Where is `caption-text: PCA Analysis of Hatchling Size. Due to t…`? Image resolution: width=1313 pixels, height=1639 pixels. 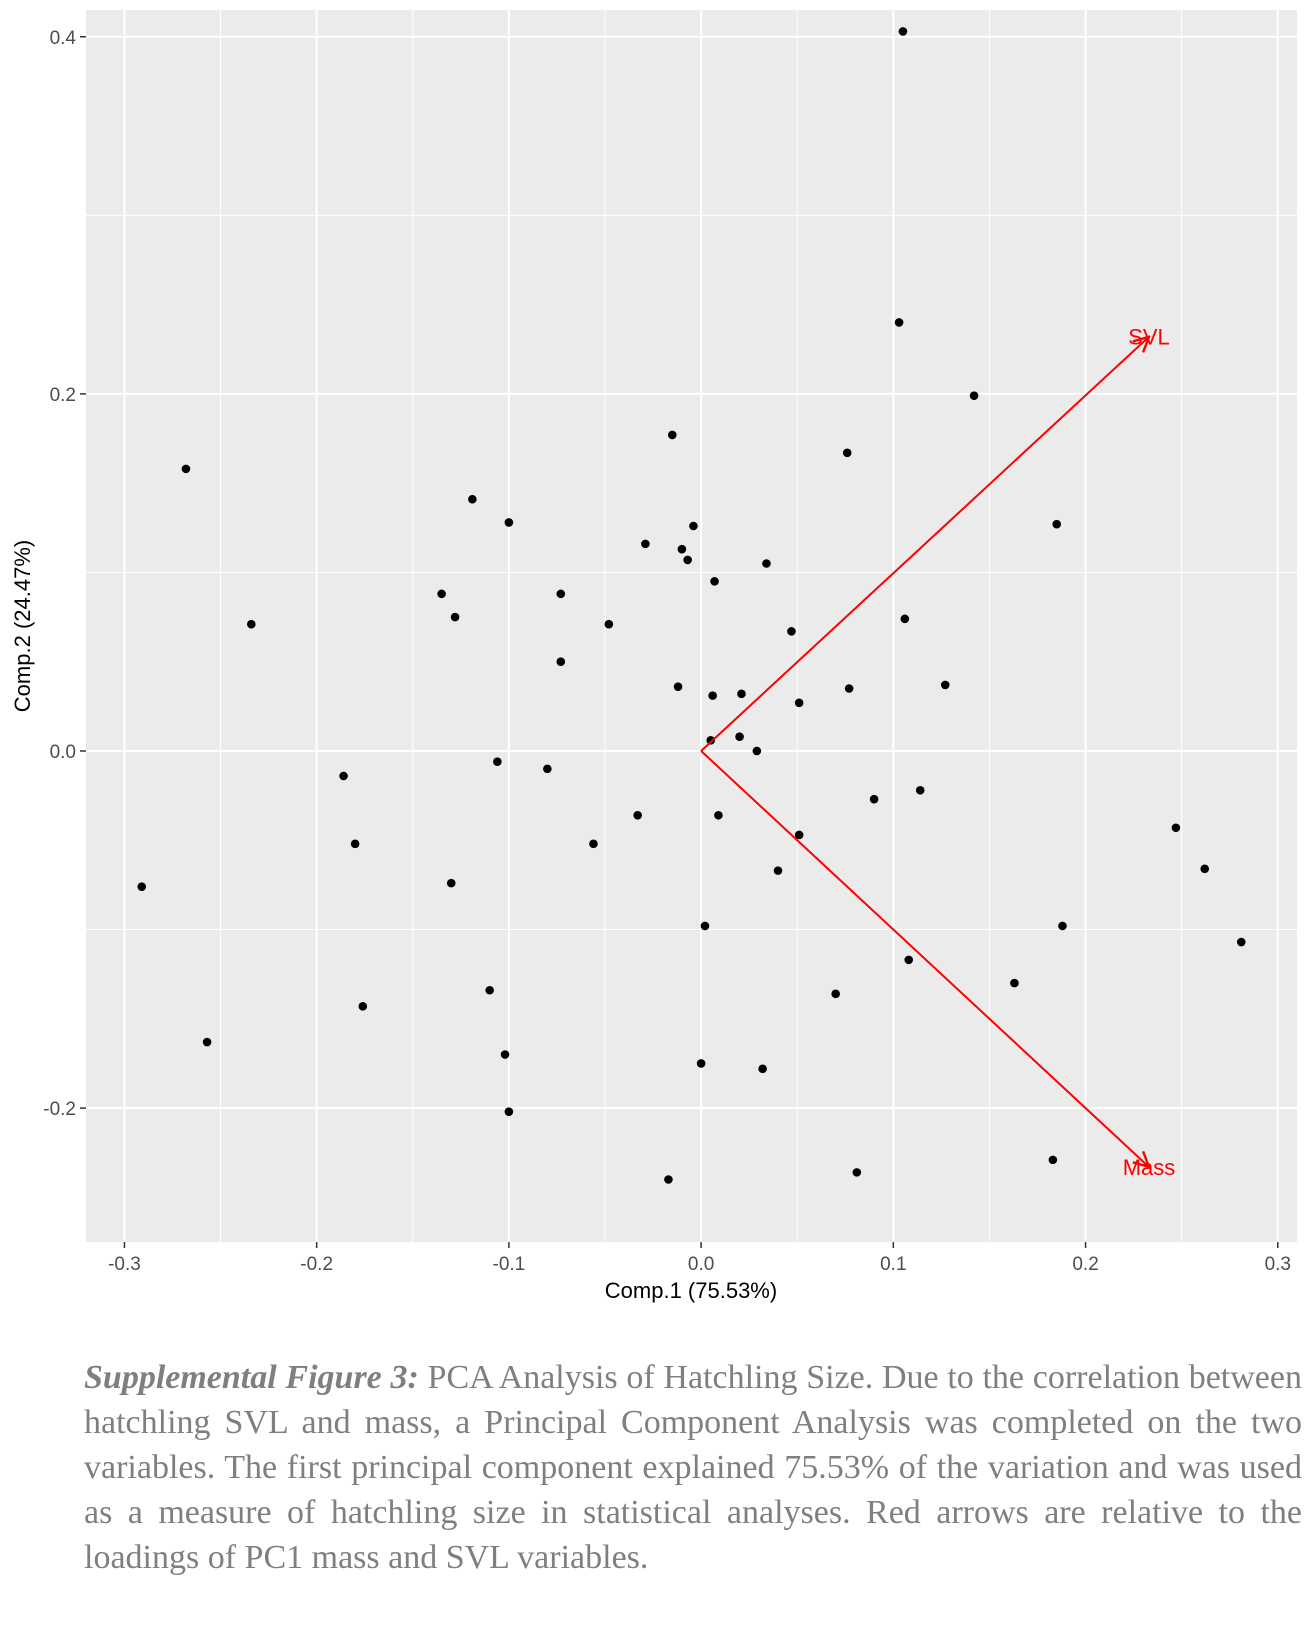
caption-text: PCA Analysis of Hatchling Size. Due to t… is located at coordinates (693, 1467).